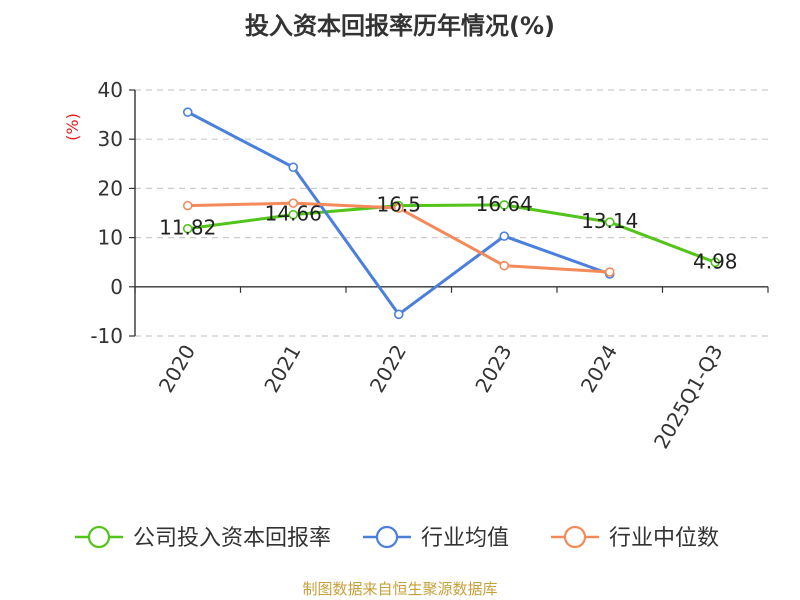 The height and width of the screenshot is (600, 800). What do you see at coordinates (400, 589) in the screenshot?
I see `source-note: 制图数据来自恒生聚源数据库` at bounding box center [400, 589].